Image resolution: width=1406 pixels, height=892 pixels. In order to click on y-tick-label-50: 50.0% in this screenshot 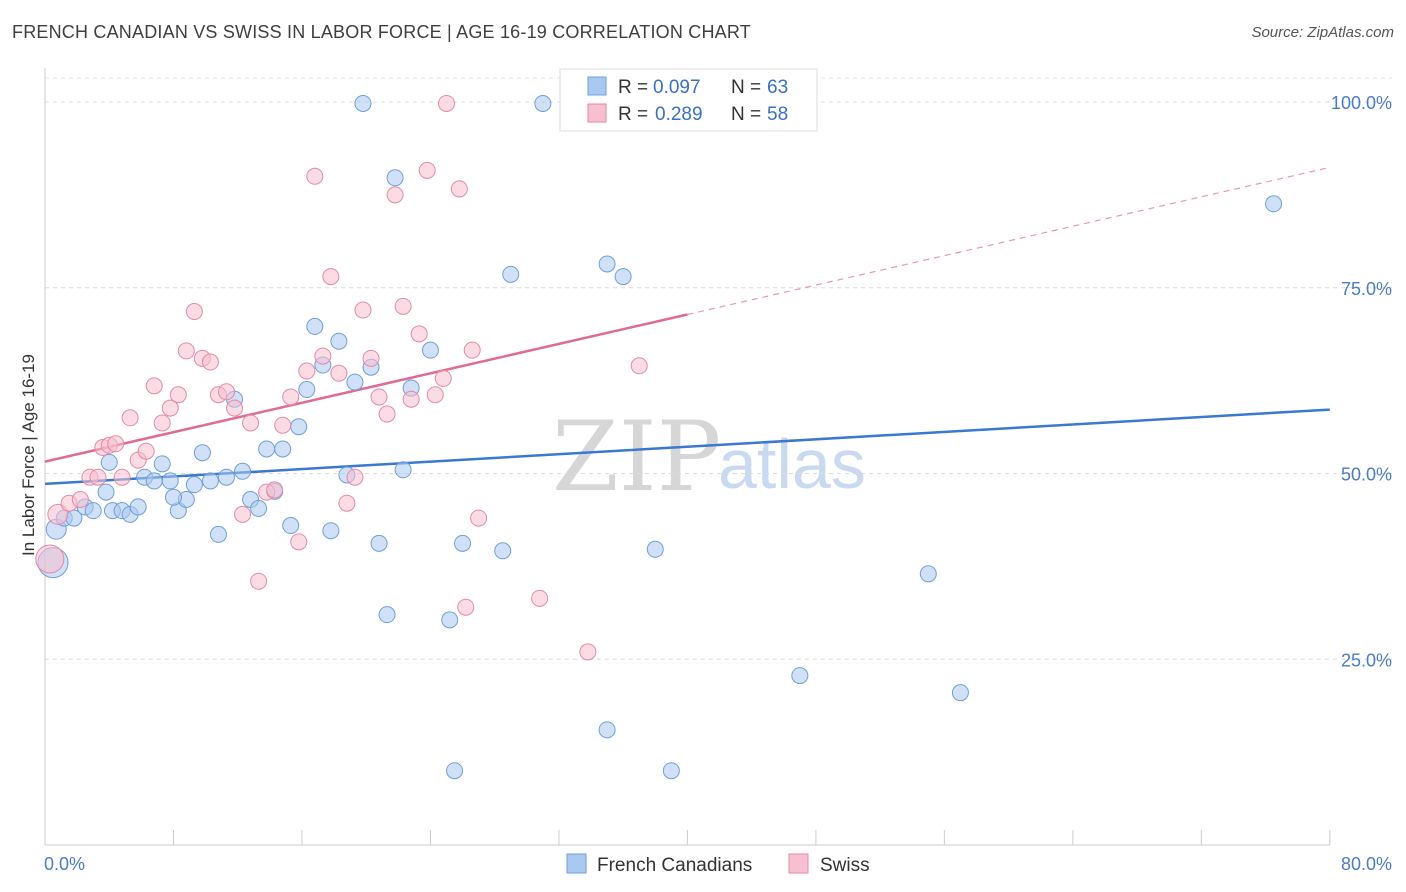, I will do `click(1366, 475)`.